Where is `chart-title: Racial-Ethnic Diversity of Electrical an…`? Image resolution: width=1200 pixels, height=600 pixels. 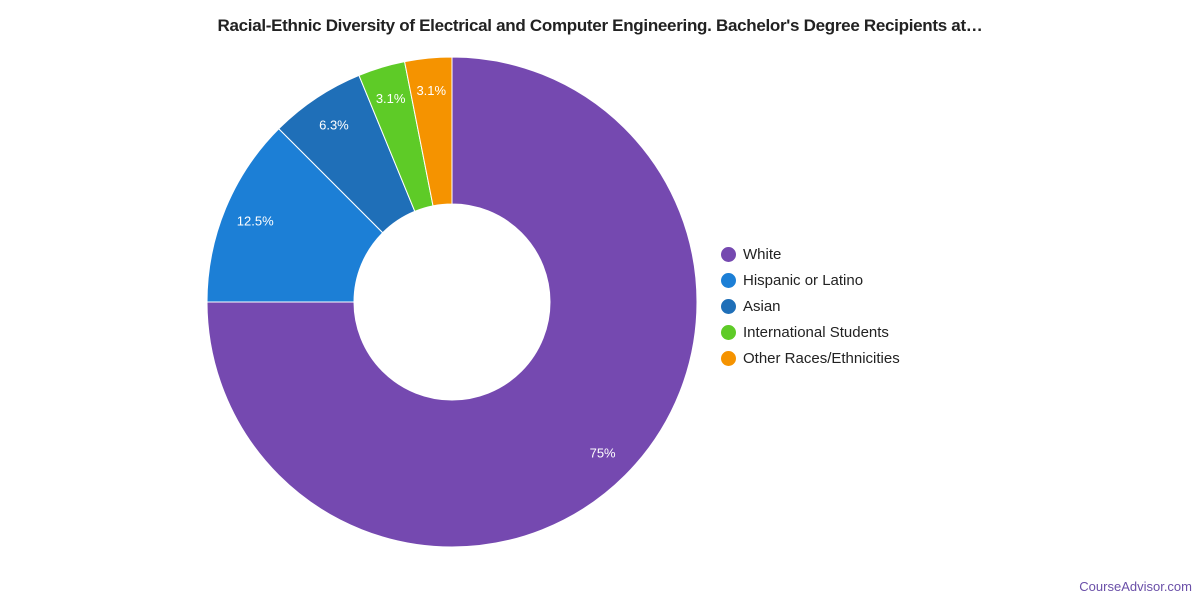 chart-title: Racial-Ethnic Diversity of Electrical an… is located at coordinates (600, 25).